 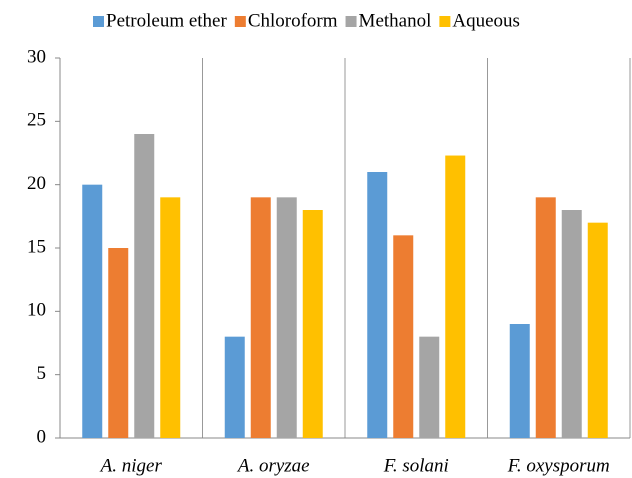 I want to click on y-tick-label: 10, so click(x=36, y=310).